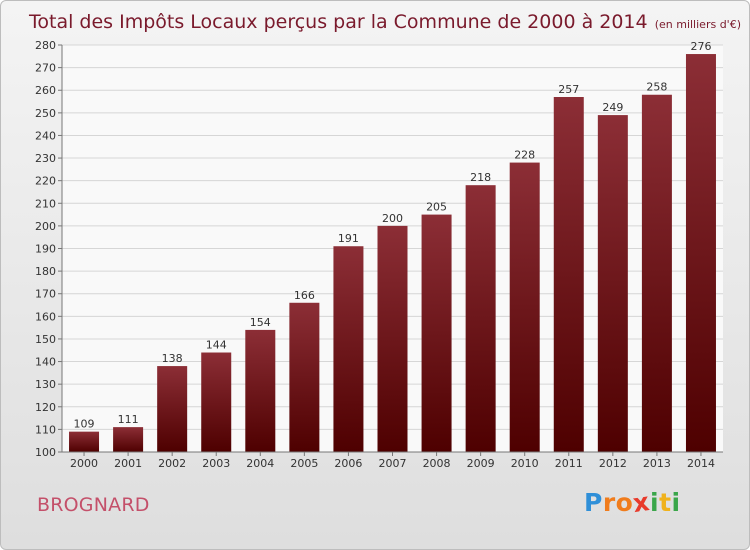  What do you see at coordinates (392, 218) in the screenshot?
I see `bar-value-label: 200` at bounding box center [392, 218].